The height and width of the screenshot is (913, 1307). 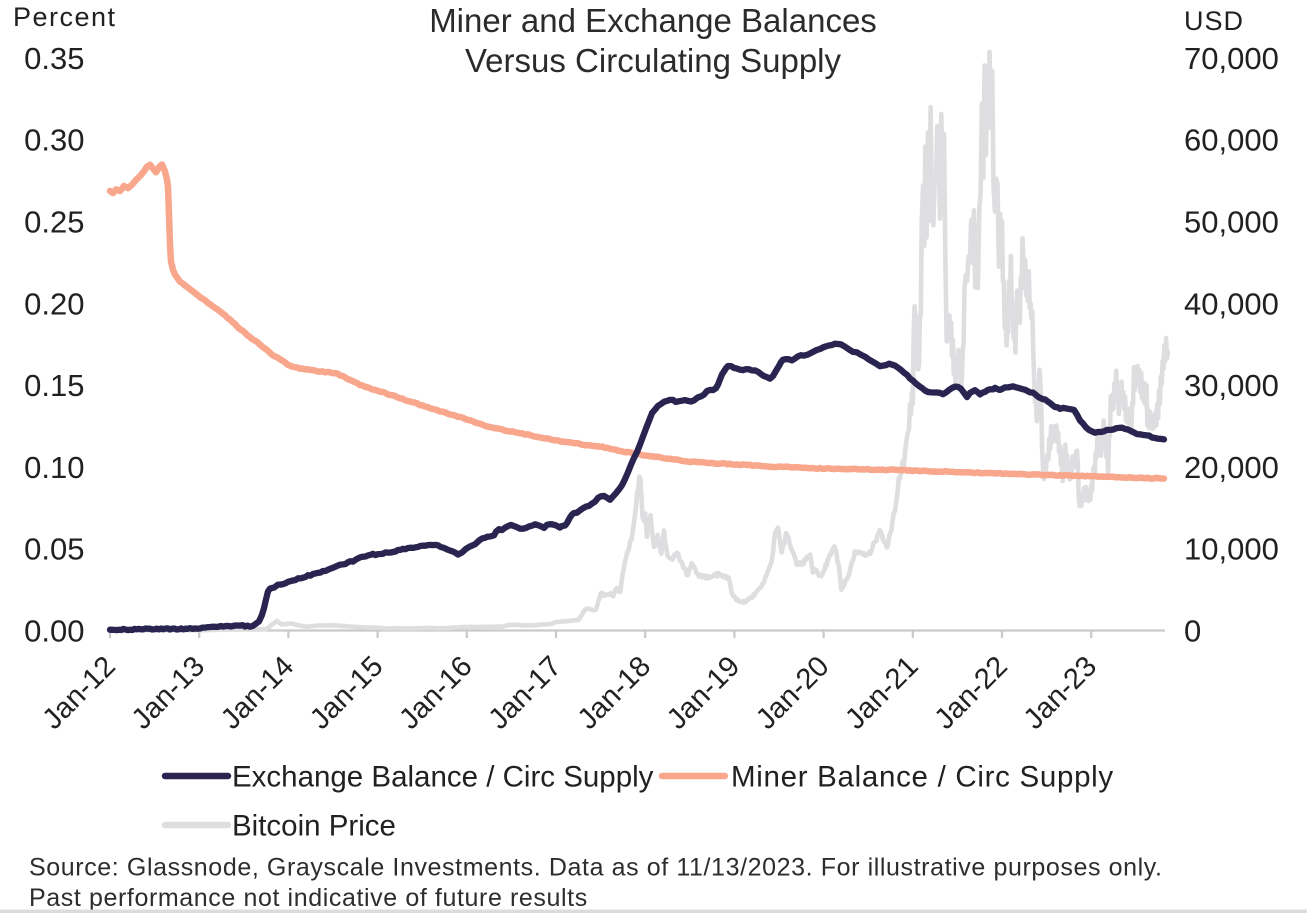 I want to click on svg-text: Miner Balance / Circ Supply, so click(x=922, y=777).